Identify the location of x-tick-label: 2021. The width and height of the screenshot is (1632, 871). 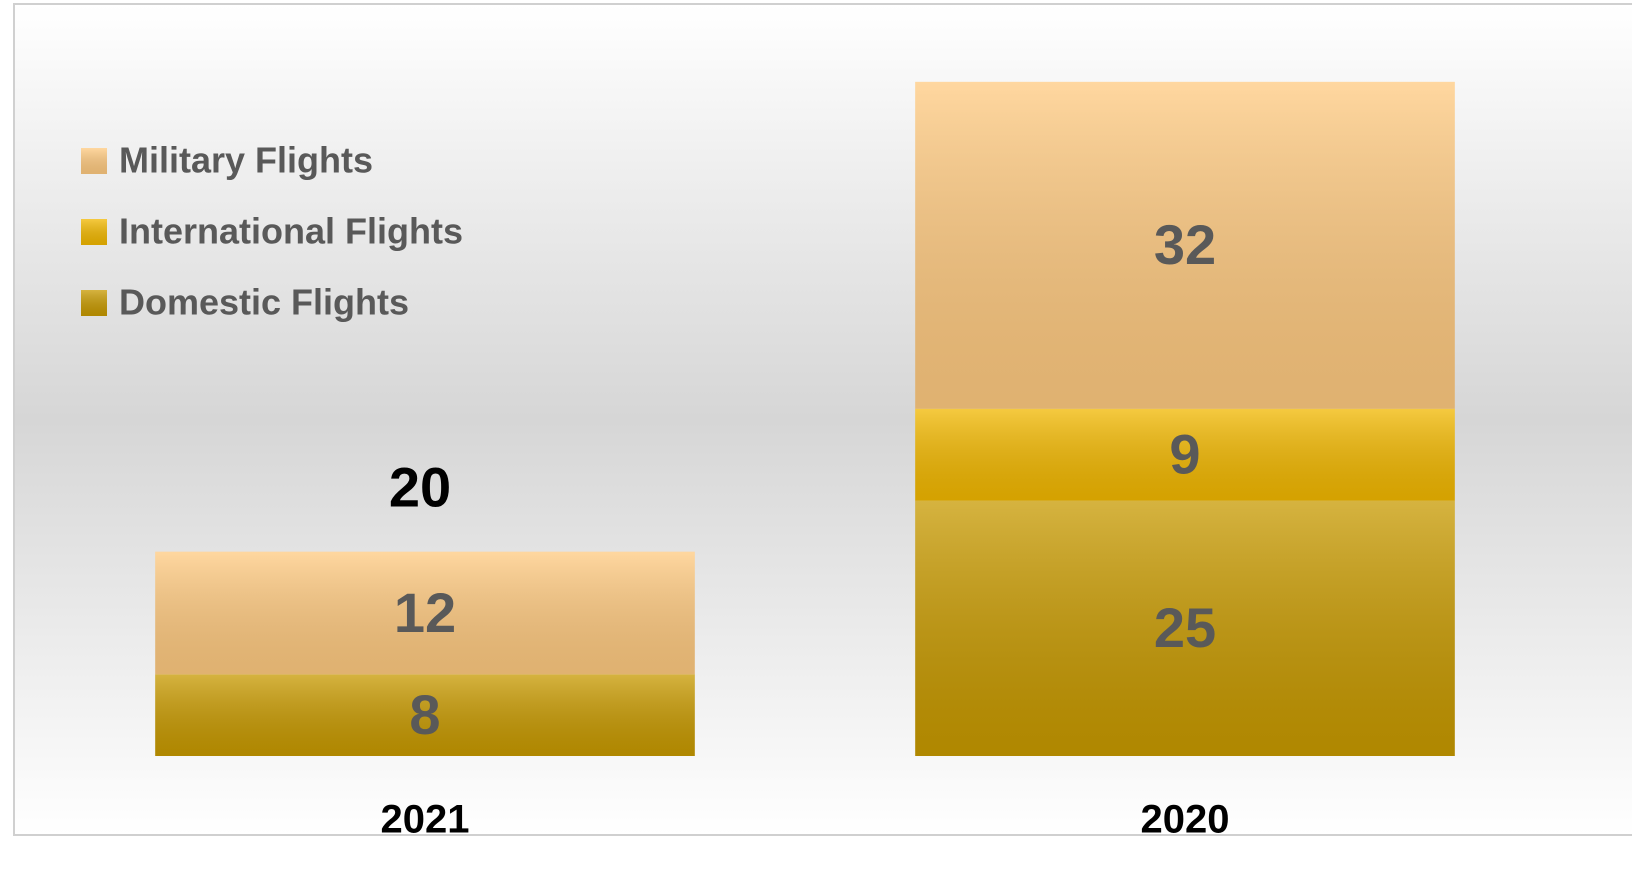
(425, 820).